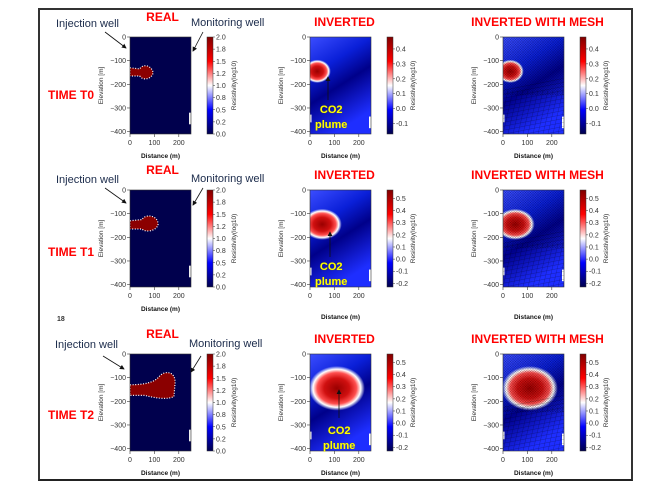  I want to click on colorbar-tick-label: 1.0, so click(221, 403).